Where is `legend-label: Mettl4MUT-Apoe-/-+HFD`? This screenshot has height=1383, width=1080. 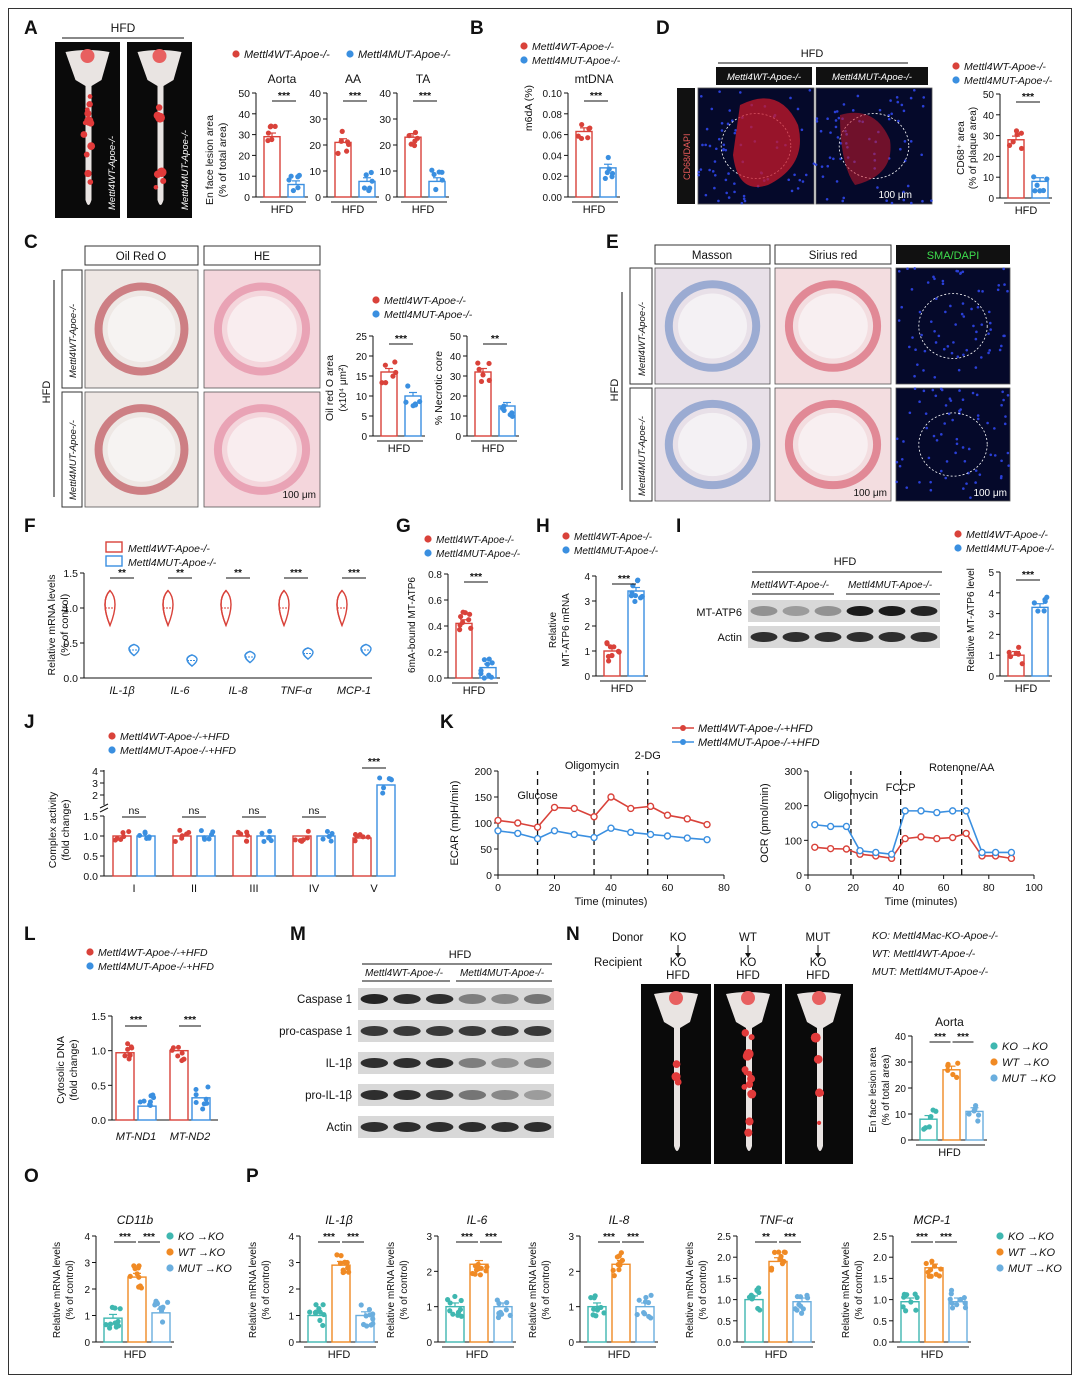 legend-label: Mettl4MUT-Apoe-/-+HFD is located at coordinates (759, 743).